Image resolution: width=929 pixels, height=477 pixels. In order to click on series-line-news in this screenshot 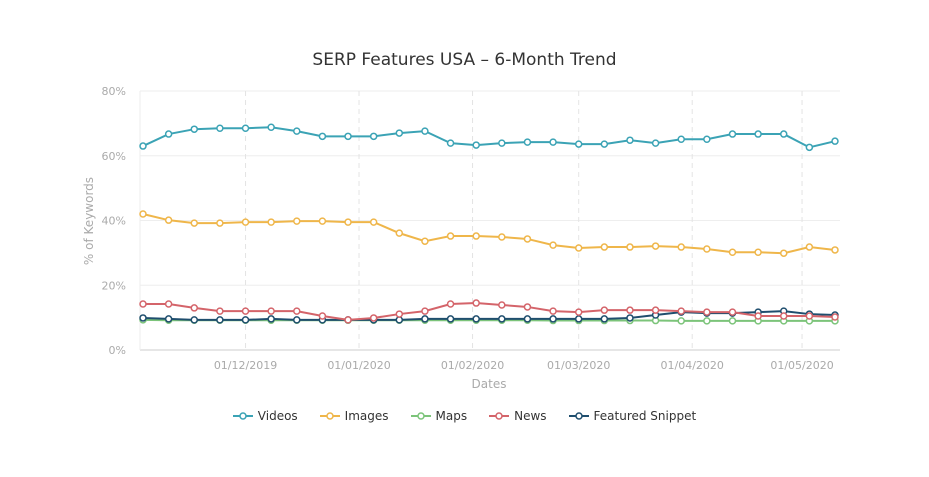, I will do `click(489, 311)`.